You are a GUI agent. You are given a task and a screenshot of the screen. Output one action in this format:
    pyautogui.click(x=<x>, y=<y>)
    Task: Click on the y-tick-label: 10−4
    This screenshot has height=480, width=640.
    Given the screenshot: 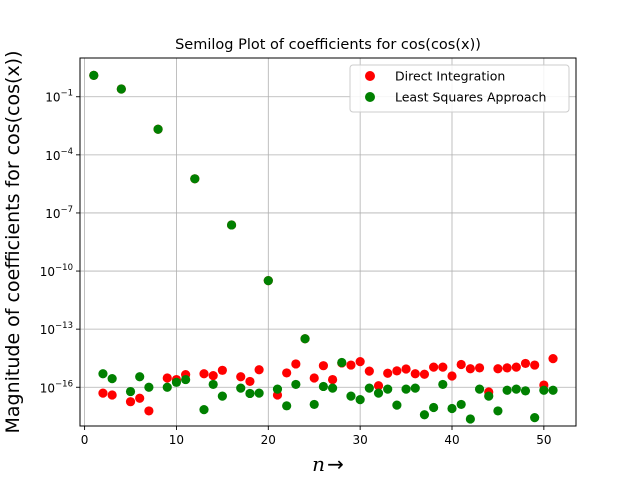 What is the action you would take?
    pyautogui.click(x=59, y=155)
    